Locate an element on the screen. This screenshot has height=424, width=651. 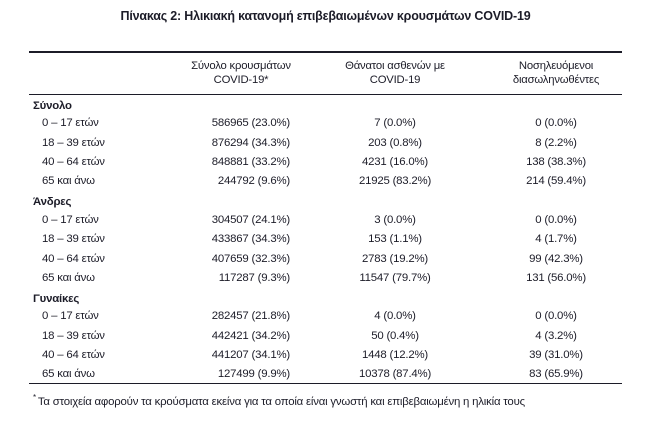
section-label: Γυναίκες is located at coordinates (56, 298).